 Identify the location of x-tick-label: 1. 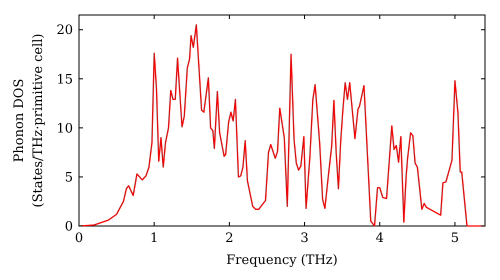
(154, 238).